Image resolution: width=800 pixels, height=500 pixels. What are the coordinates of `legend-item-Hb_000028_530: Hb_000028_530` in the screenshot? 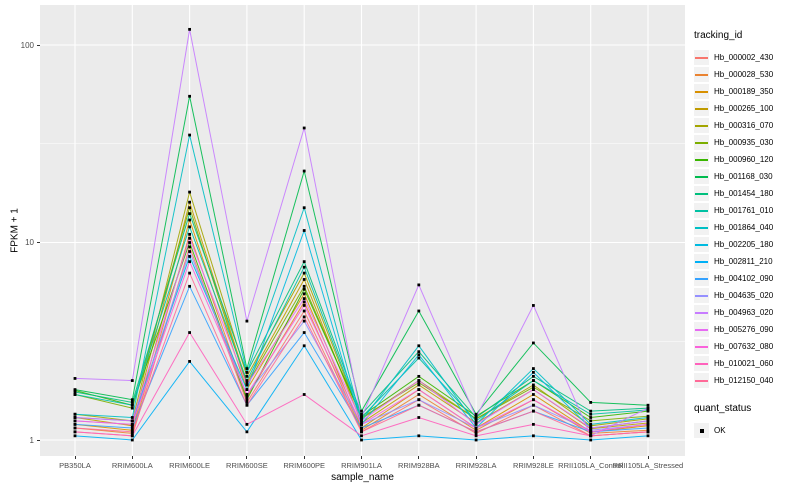 It's located at (747, 74).